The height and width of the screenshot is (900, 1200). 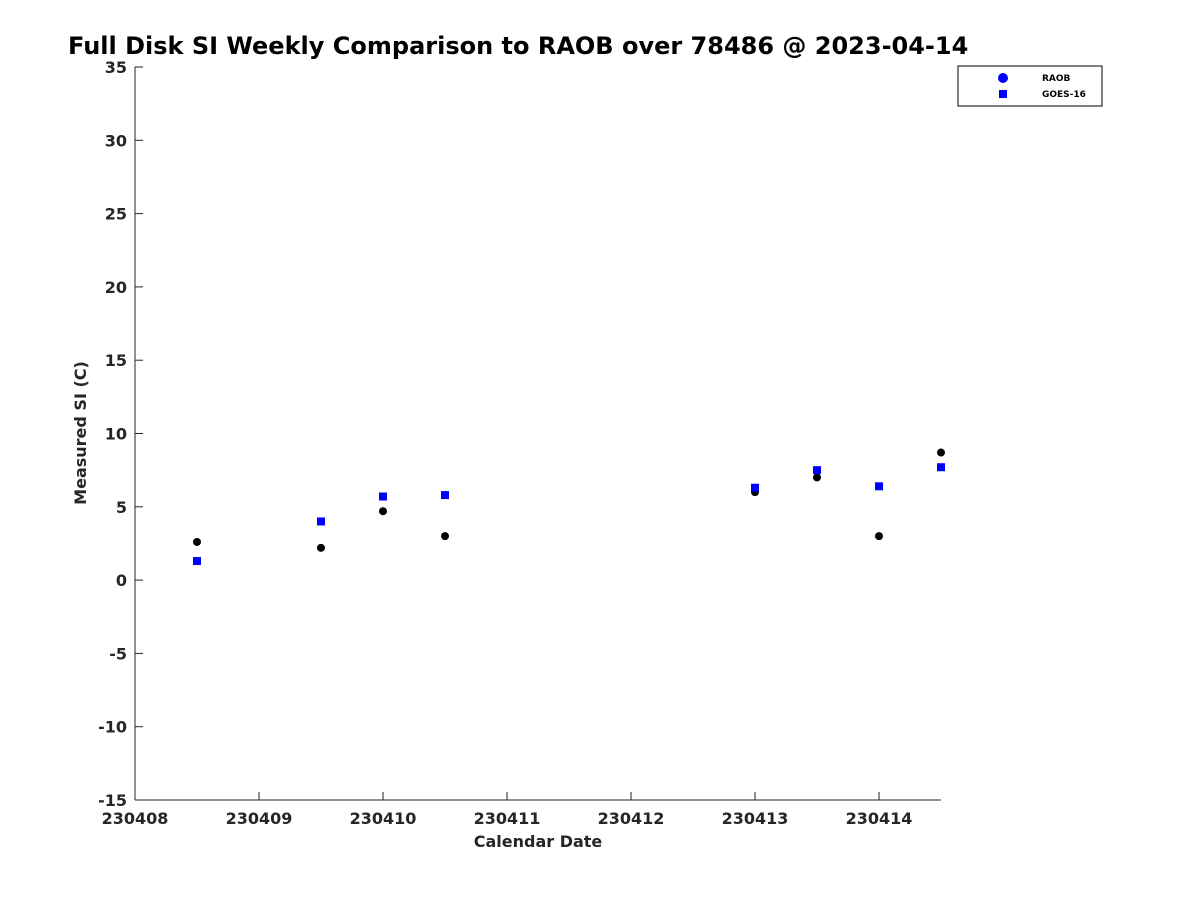 I want to click on legend-box, so click(x=1030, y=86).